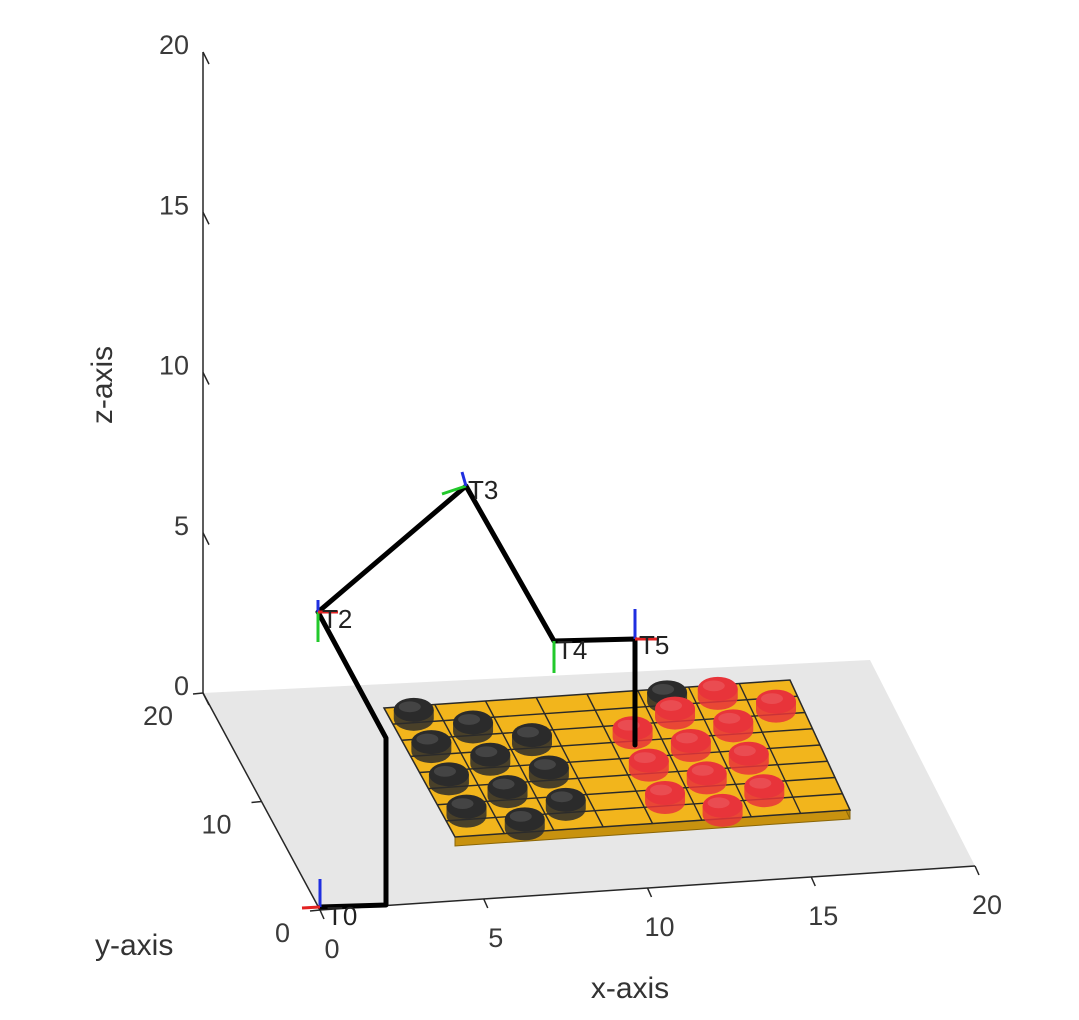 Image resolution: width=1079 pixels, height=1020 pixels. What do you see at coordinates (216, 825) in the screenshot?
I see `y-tick-label: 10` at bounding box center [216, 825].